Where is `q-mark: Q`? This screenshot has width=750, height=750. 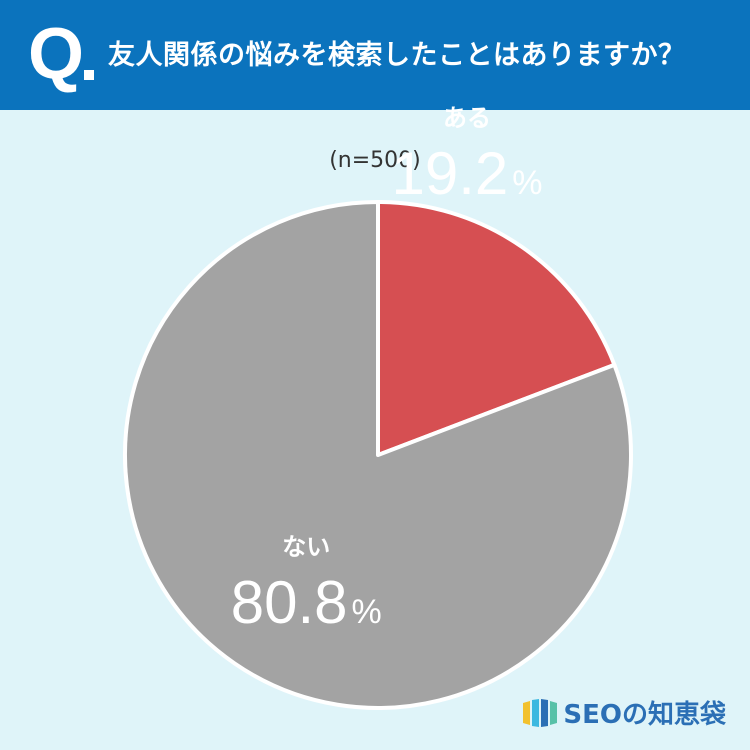
q-mark: Q is located at coordinates (56, 54).